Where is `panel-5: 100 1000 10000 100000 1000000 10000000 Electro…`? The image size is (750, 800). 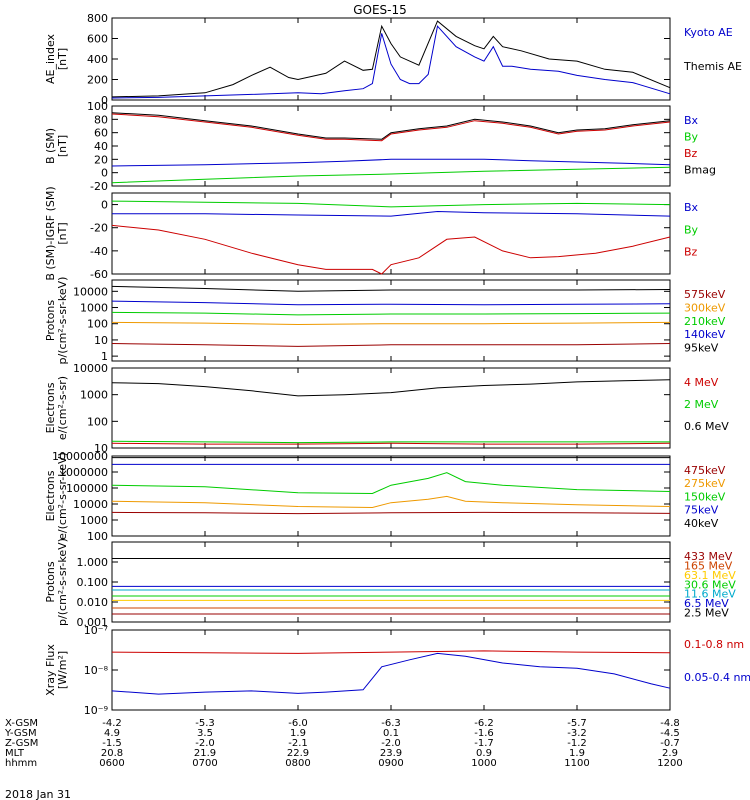
panel-5: 100 1000 10000 100000 1000000 10000000 Electro… is located at coordinates (385, 496).